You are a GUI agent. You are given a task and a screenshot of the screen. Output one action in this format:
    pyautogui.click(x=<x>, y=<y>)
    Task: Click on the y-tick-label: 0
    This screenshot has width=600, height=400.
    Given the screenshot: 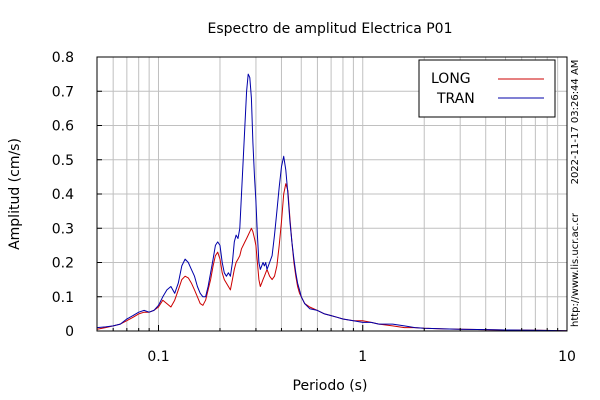 What is the action you would take?
    pyautogui.click(x=69, y=332)
    